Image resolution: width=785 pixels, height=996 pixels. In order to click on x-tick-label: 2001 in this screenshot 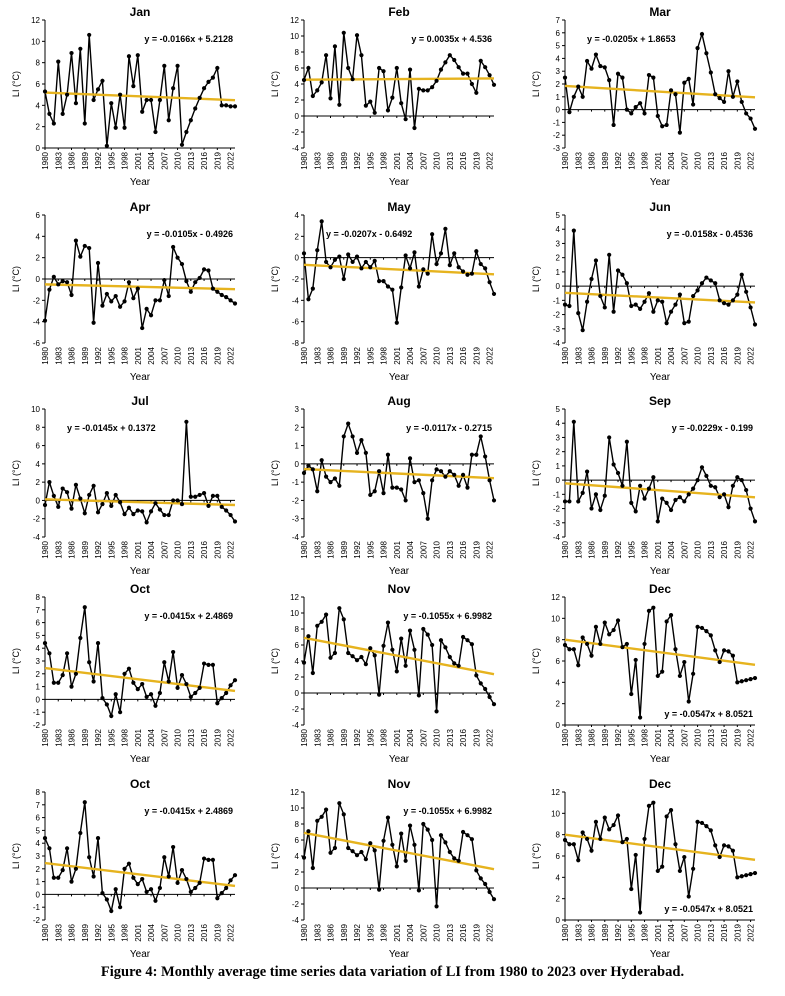, I will do `click(658, 355)`.